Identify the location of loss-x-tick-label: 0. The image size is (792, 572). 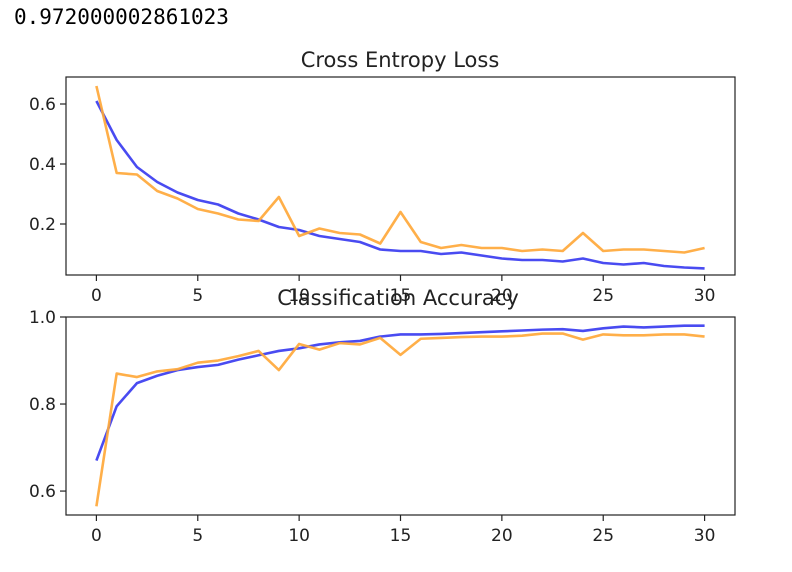
(96, 296).